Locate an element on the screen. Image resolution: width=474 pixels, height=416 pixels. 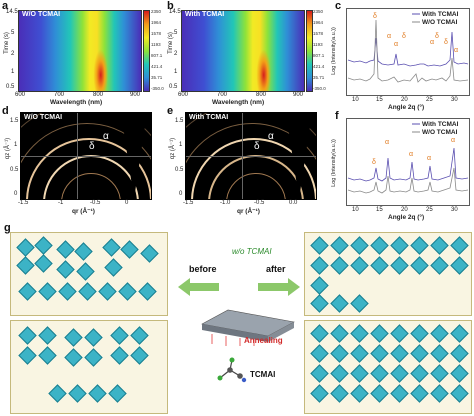
panel-b-cbar-2: 1578 is located at coordinates (318, 33).